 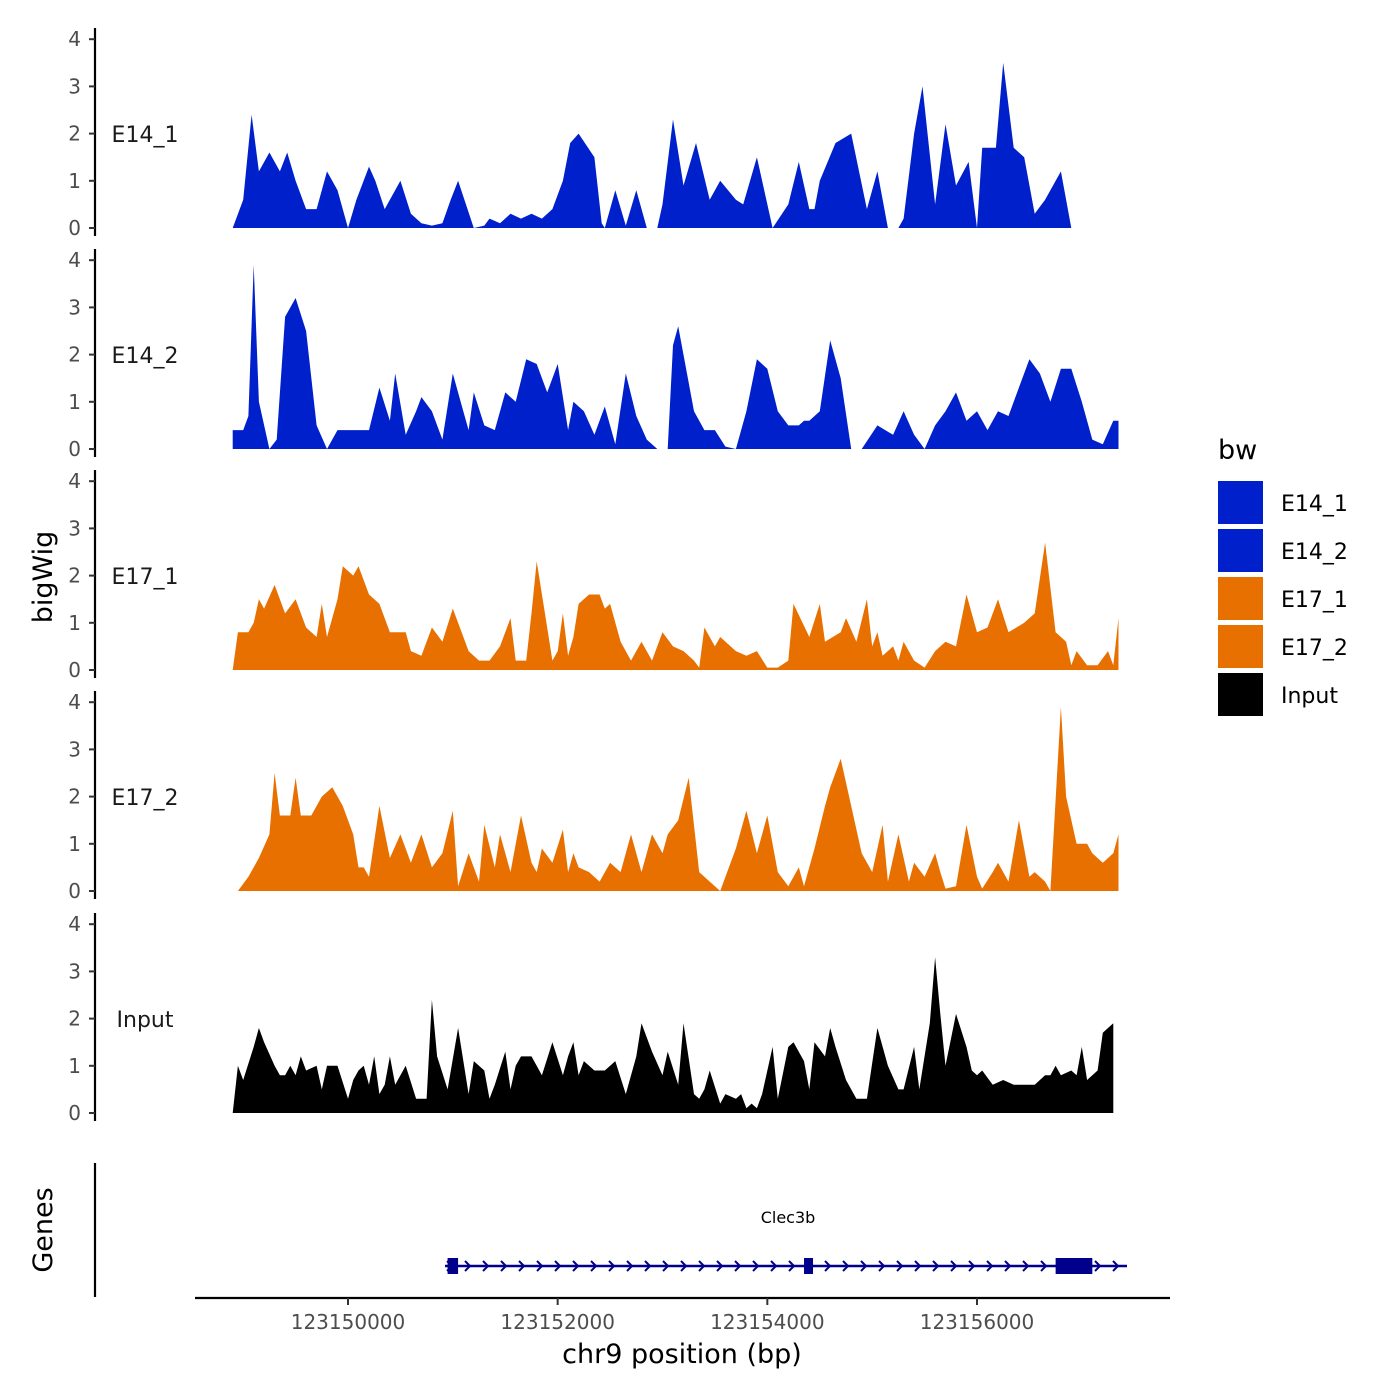 I want to click on legend-label-e14_1: E14_1, so click(x=1314, y=504).